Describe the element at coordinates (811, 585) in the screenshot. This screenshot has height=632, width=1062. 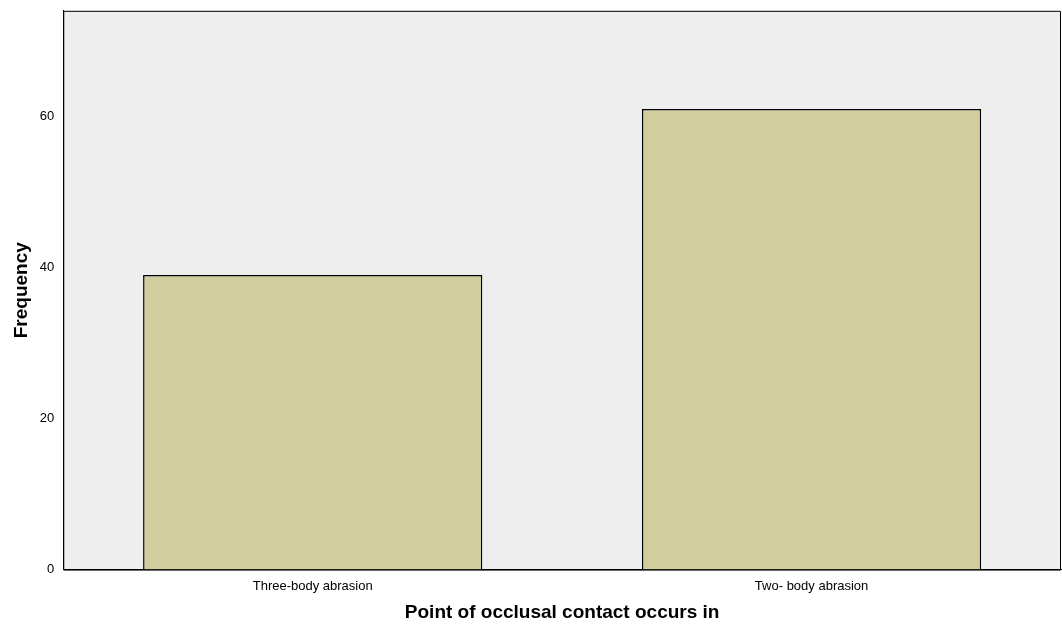
I see `x-tick-label: Two- body abrasion` at that location.